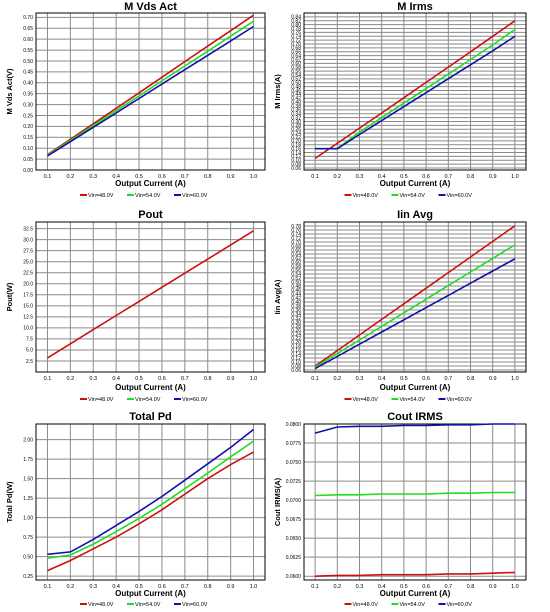  What do you see at coordinates (296, 327) in the screenshot?
I see `y-tick-label: 0.28` at bounding box center [296, 327].